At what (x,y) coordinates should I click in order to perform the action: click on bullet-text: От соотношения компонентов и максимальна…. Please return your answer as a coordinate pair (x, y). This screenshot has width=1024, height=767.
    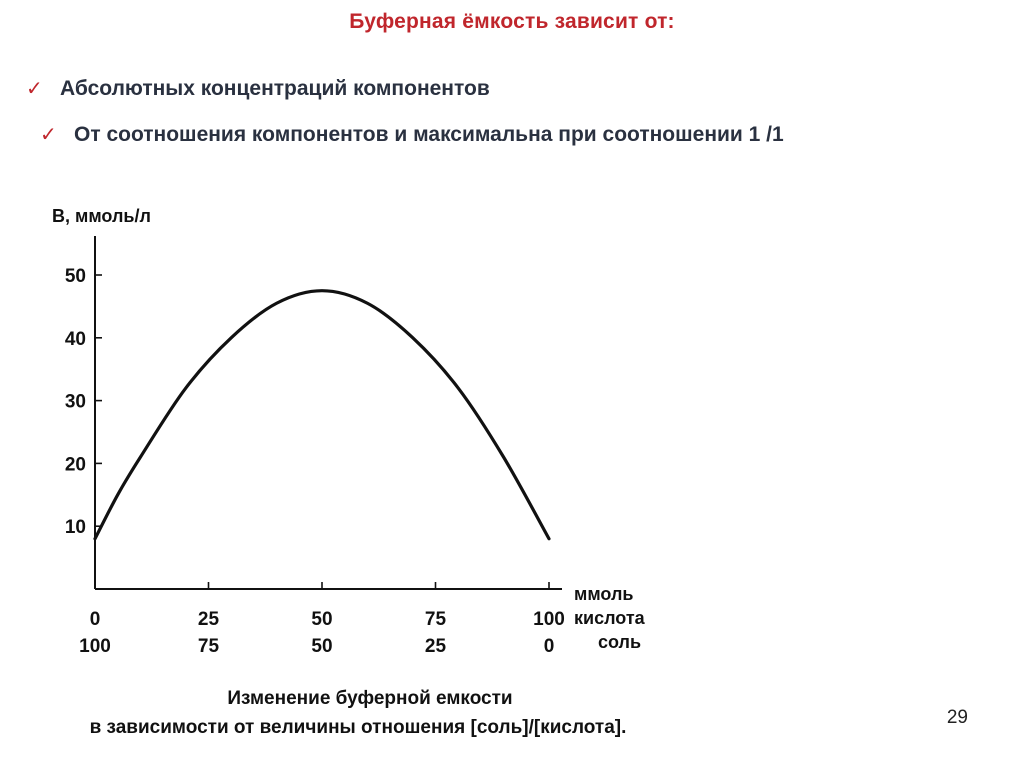
    Looking at the image, I should click on (429, 134).